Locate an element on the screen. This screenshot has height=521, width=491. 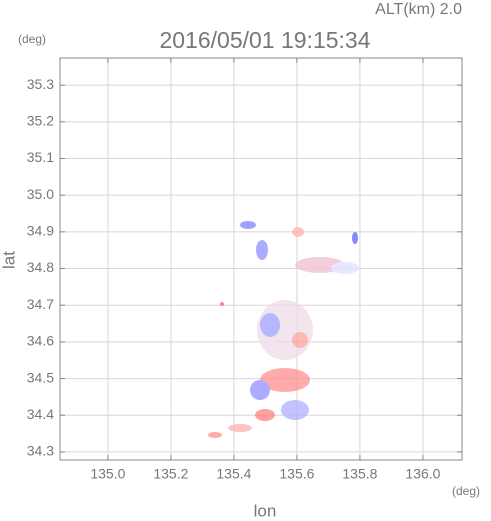
y-unit: (deg) is located at coordinates (32, 39).